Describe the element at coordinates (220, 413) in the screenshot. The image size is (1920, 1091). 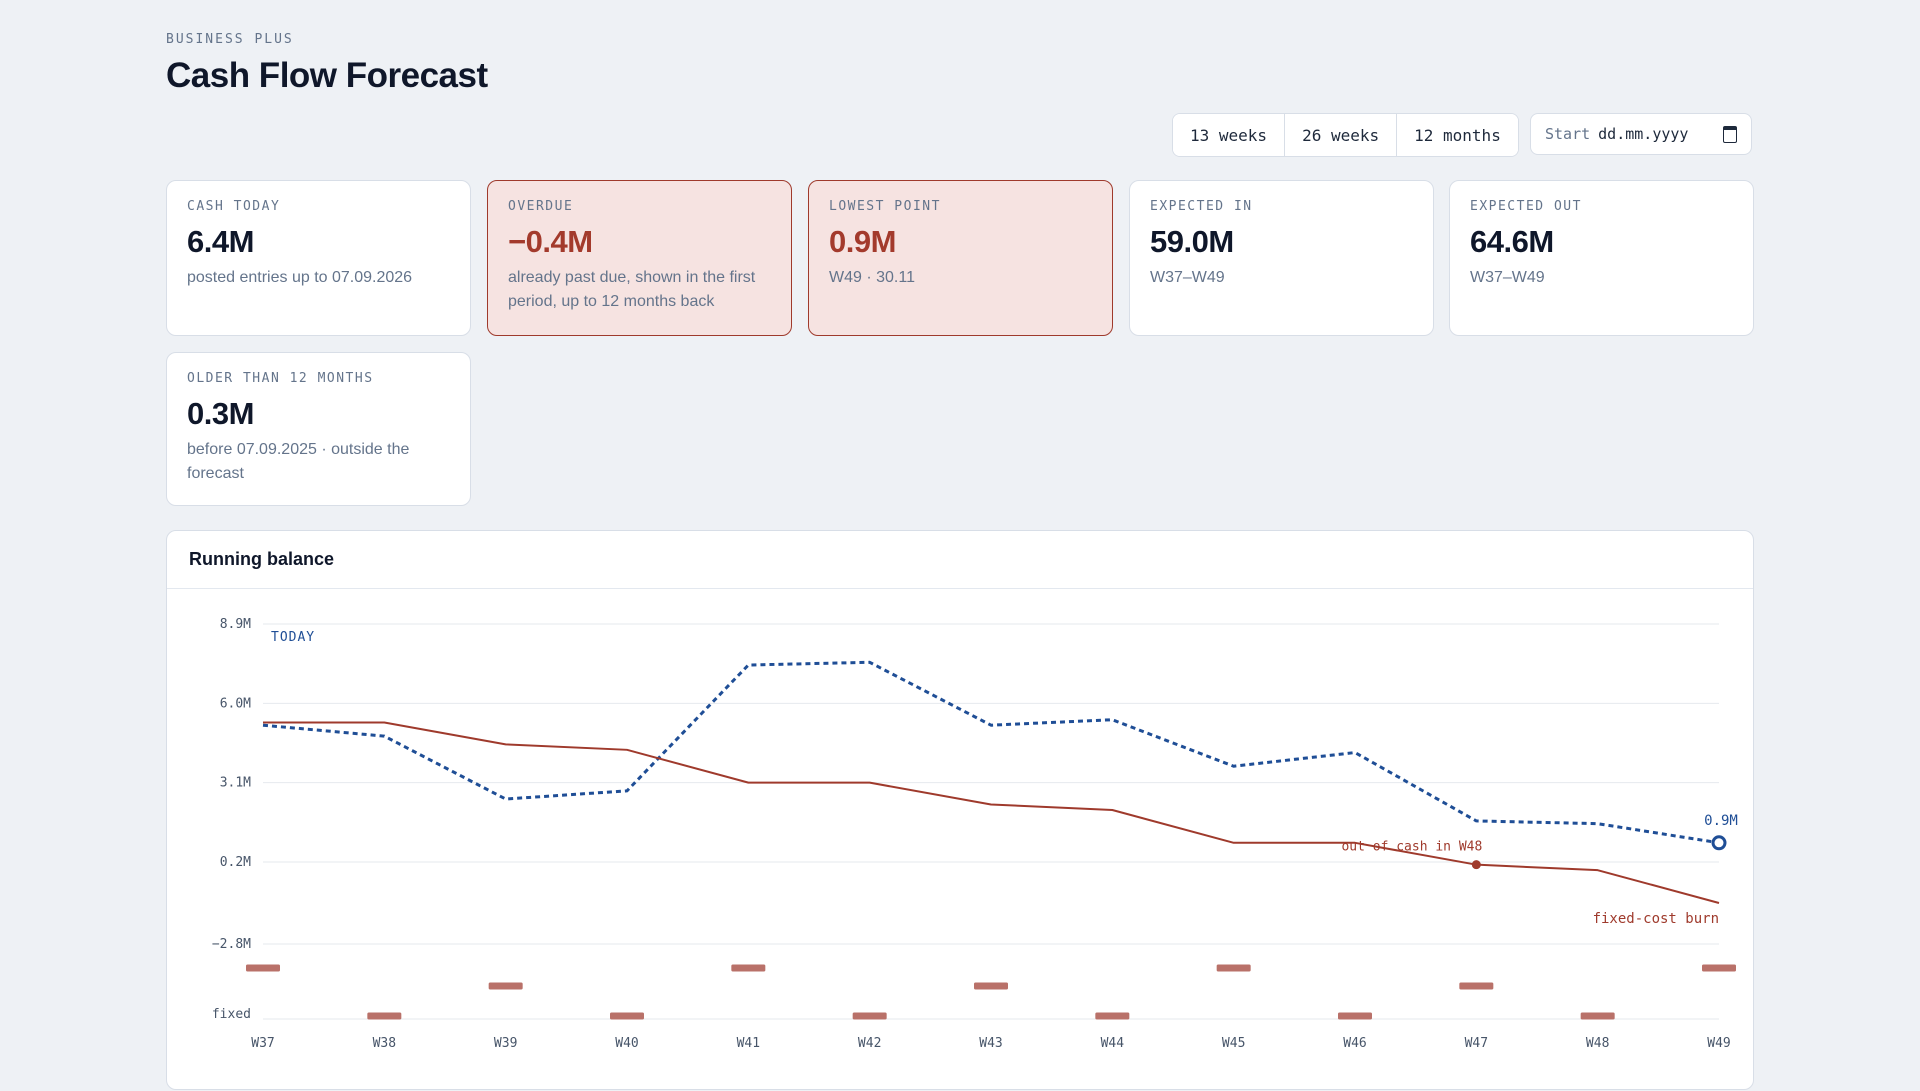
I see `card-value: 0.3M` at that location.